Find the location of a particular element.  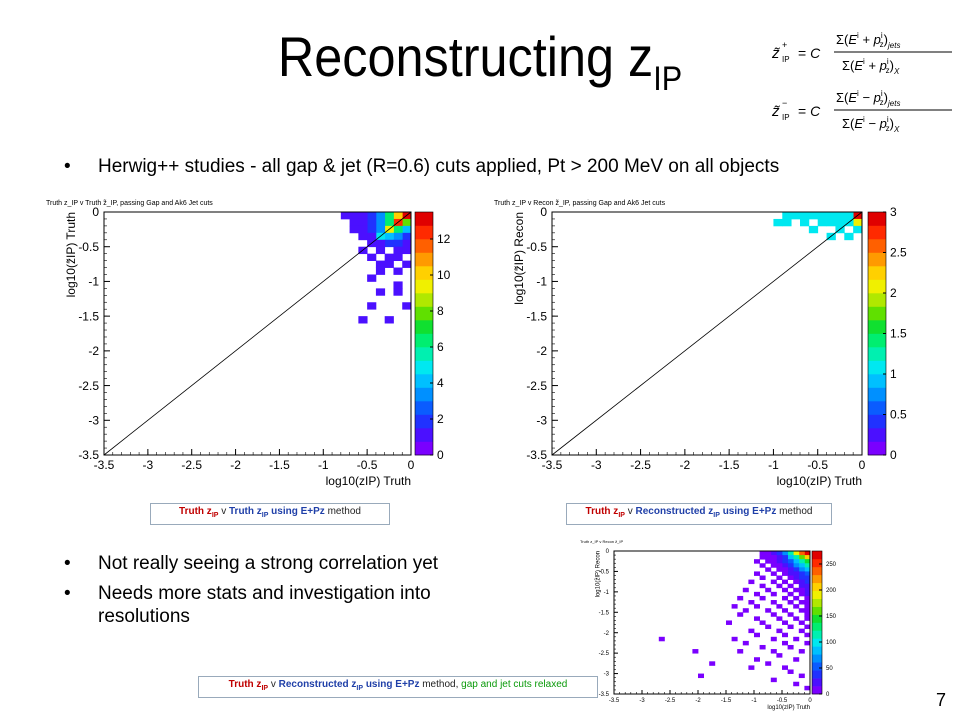

y-tick-label: -3 is located at coordinates (607, 675).